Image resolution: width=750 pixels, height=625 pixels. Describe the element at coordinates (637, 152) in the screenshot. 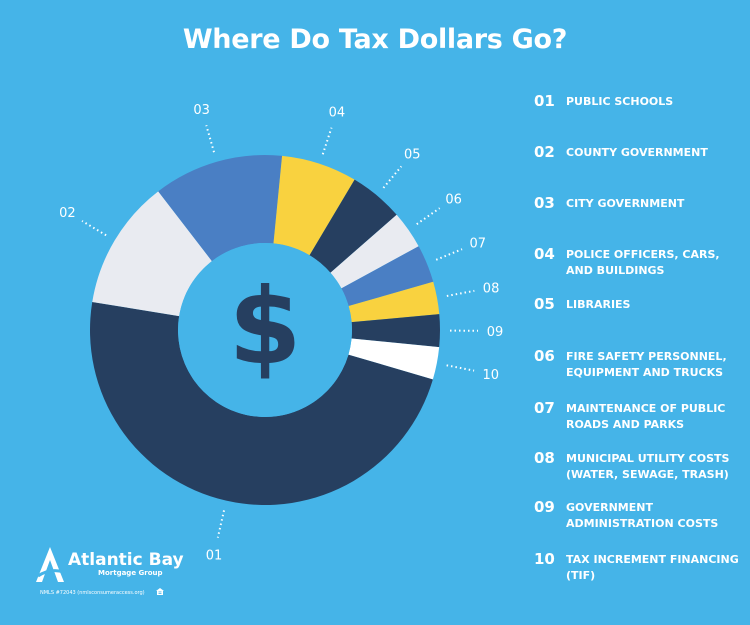

I see `legend-label: COUNTY GOVERNMENT` at that location.